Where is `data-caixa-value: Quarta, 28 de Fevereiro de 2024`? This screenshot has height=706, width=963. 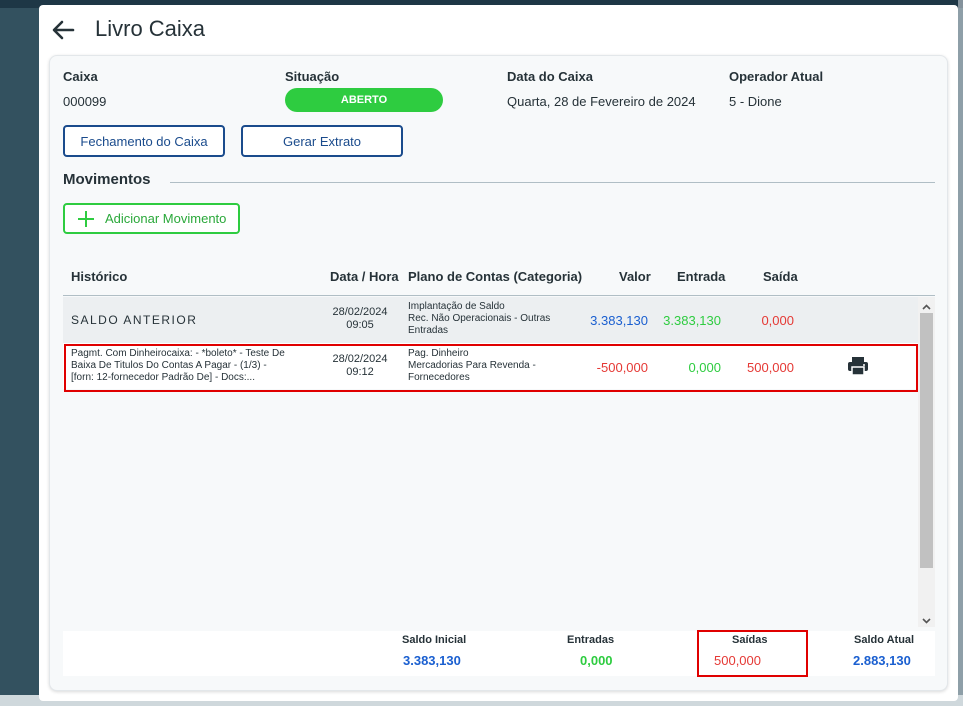 data-caixa-value: Quarta, 28 de Fevereiro de 2024 is located at coordinates (601, 101).